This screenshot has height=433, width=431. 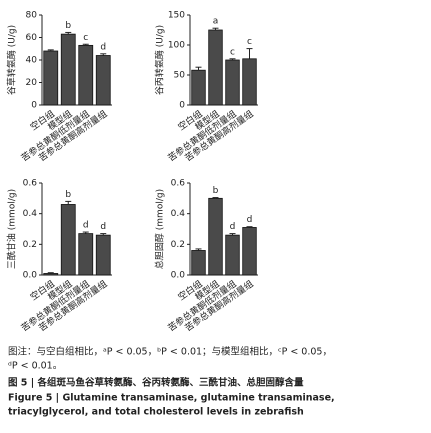 What do you see at coordinates (156, 383) in the screenshot?
I see `caption-title: 图 5 | 各组斑马鱼谷草转氨酶、谷丙转氨酶、三酰甘油、总胆固醇含量` at bounding box center [156, 383].